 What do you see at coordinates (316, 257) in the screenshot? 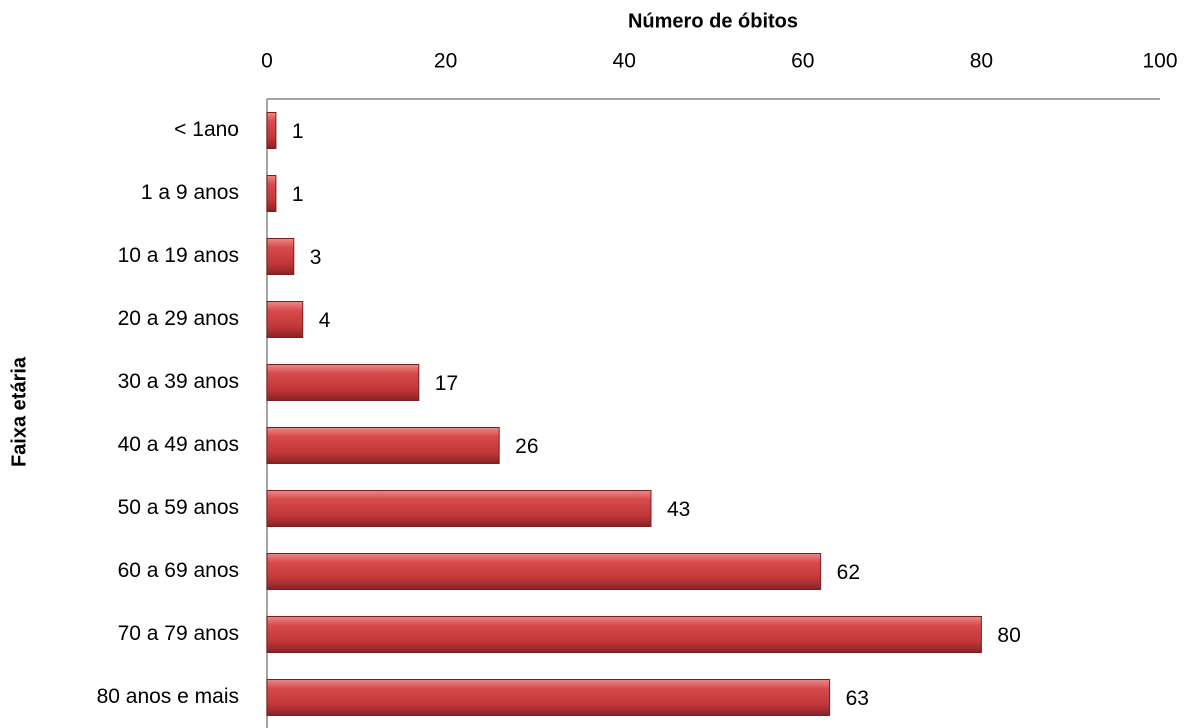
I see `data-label: 3` at bounding box center [316, 257].